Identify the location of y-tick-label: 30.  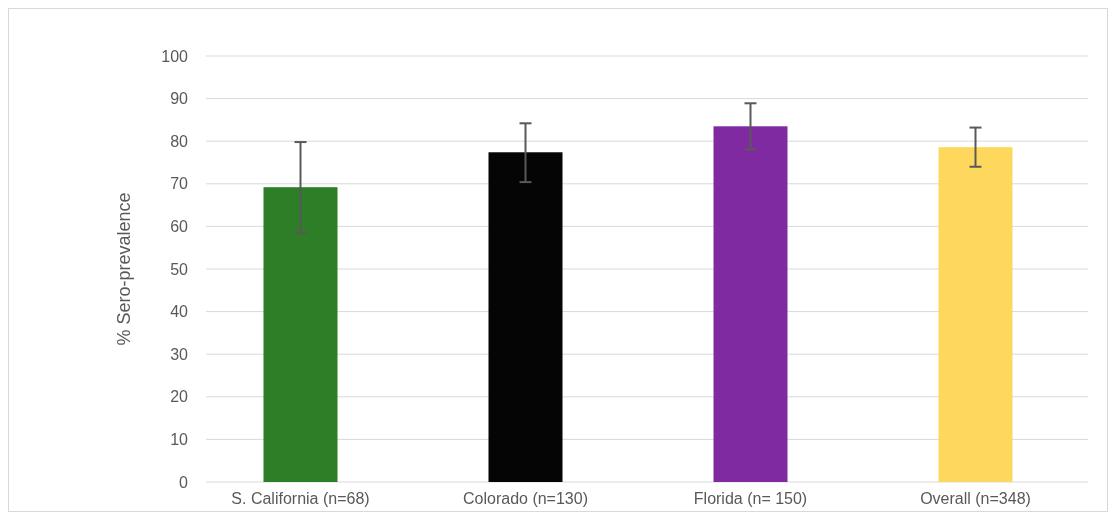
(179, 354).